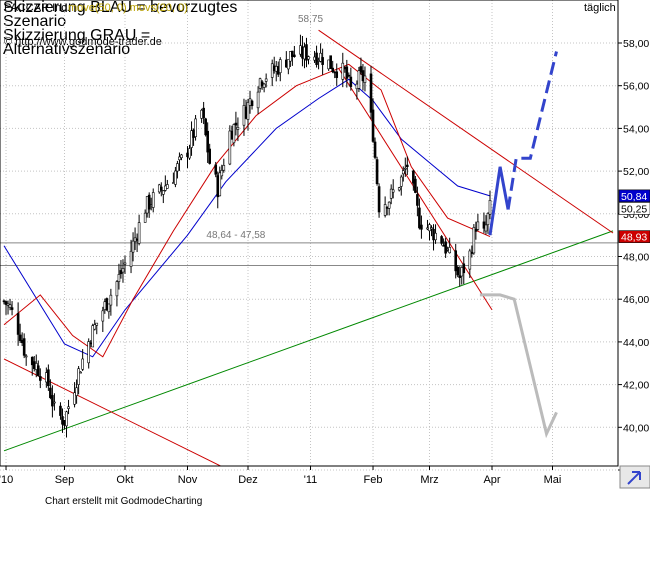 The height and width of the screenshot is (566, 650). What do you see at coordinates (6, 480) in the screenshot?
I see `x-tick-label: '10` at bounding box center [6, 480].